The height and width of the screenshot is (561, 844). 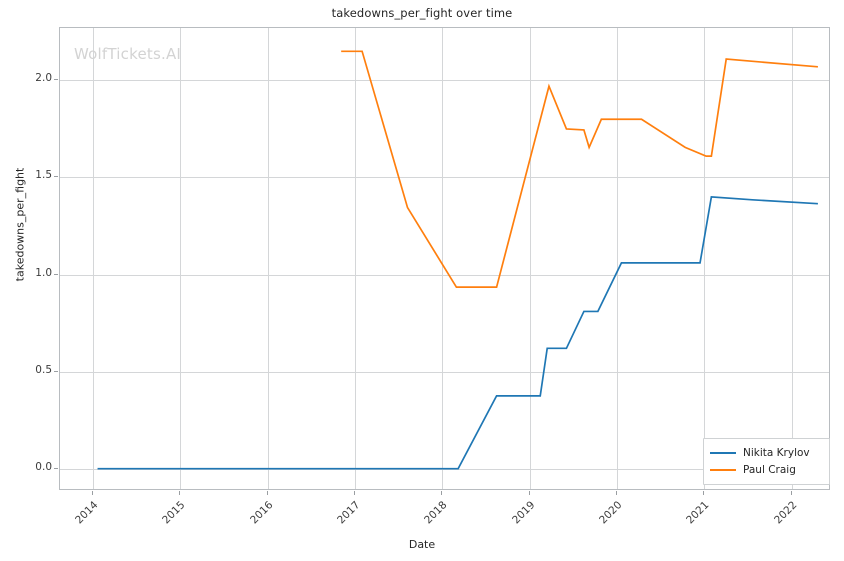 What do you see at coordinates (87, 513) in the screenshot?
I see `x-tick-label: 2014` at bounding box center [87, 513].